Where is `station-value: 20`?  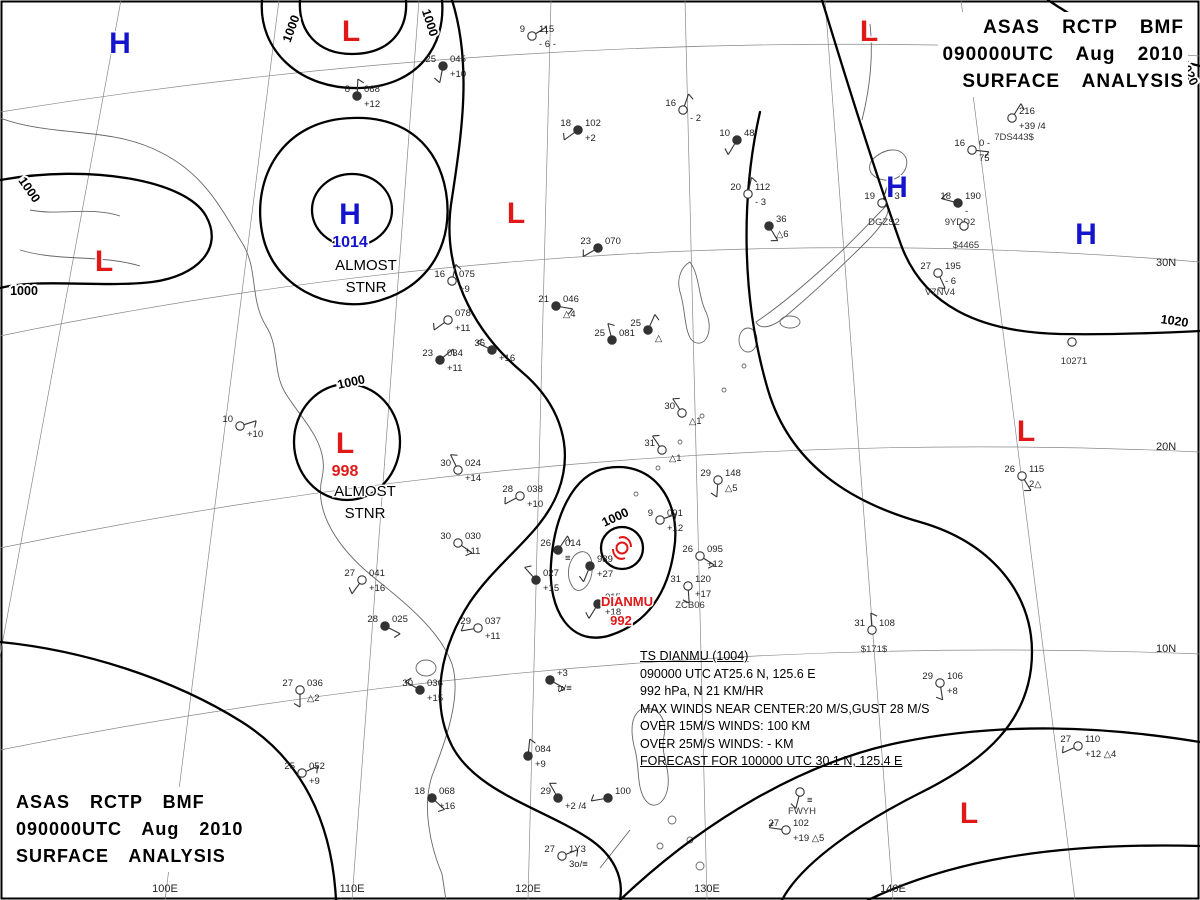 station-value: 20 is located at coordinates (735, 187).